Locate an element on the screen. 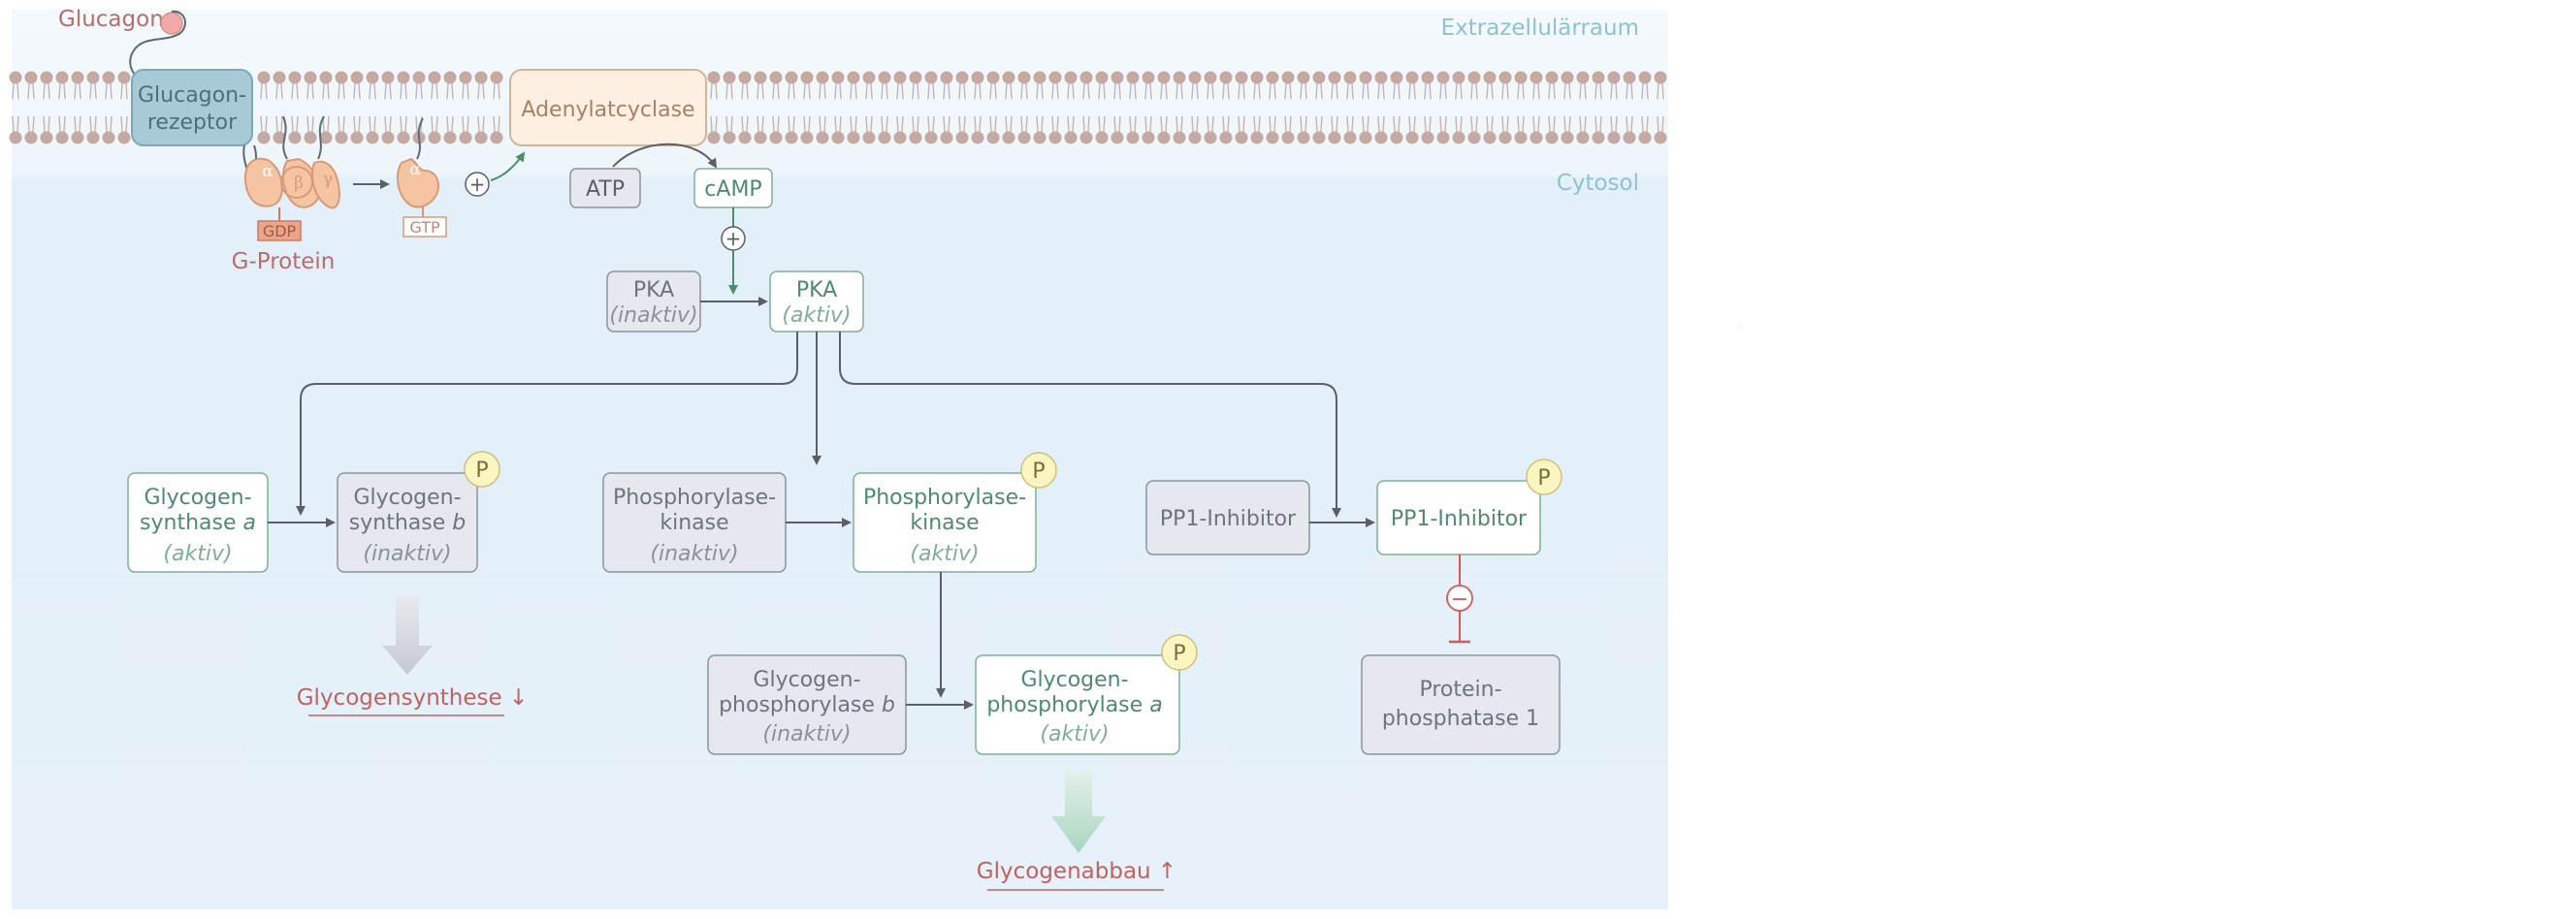  pp1-inhibitor-active-label: PP1-Inhibitor is located at coordinates (1459, 519).